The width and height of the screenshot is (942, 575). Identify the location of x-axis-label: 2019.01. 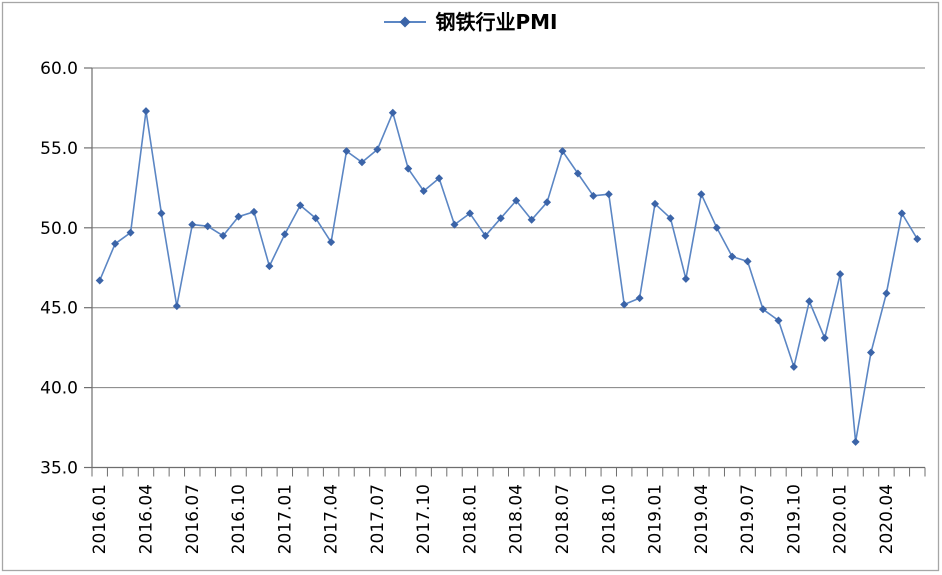
(656, 519).